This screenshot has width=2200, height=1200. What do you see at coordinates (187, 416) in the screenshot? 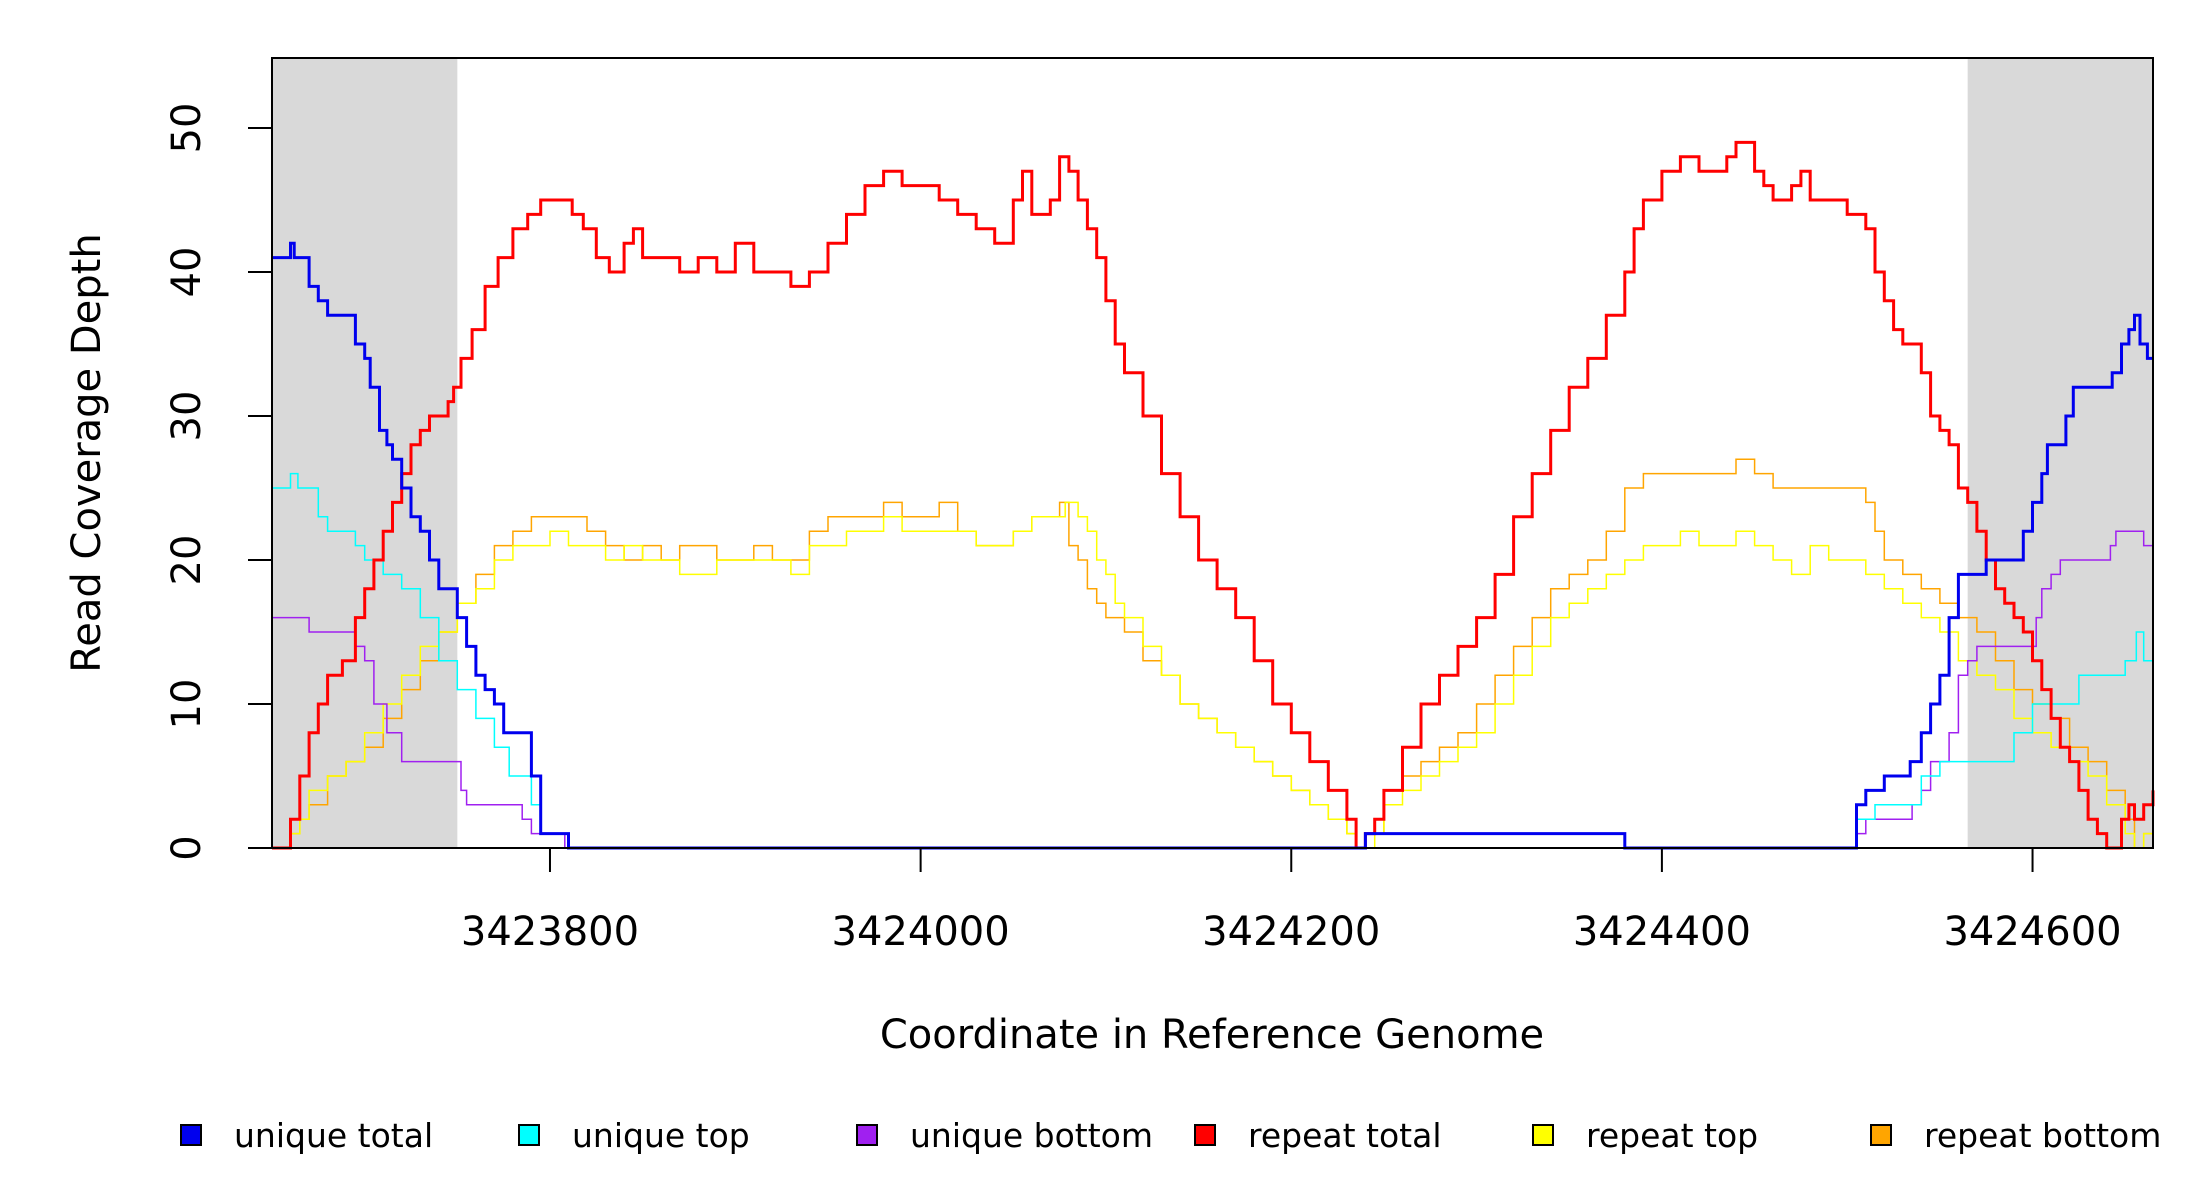
I see `y-tick-label: 30` at bounding box center [187, 416].